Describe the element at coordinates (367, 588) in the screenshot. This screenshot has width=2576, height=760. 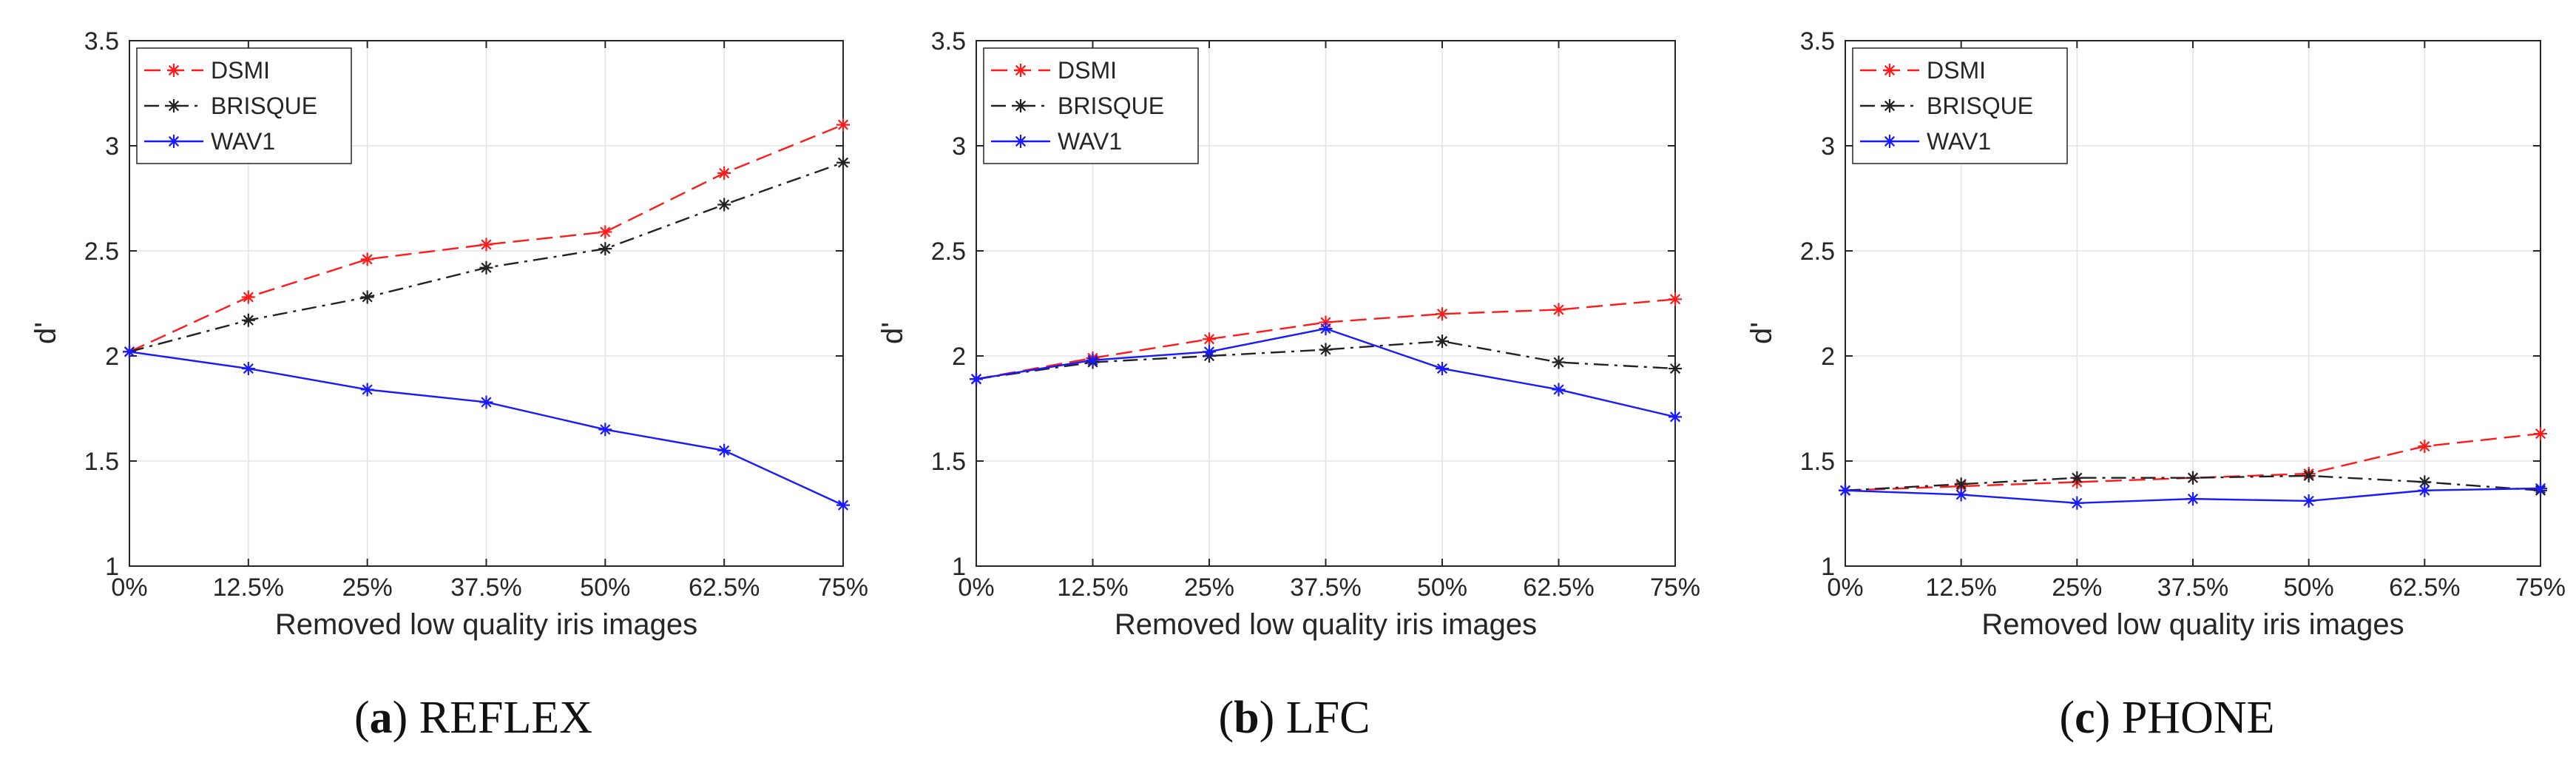
I see `x-tick-label: 25%` at that location.